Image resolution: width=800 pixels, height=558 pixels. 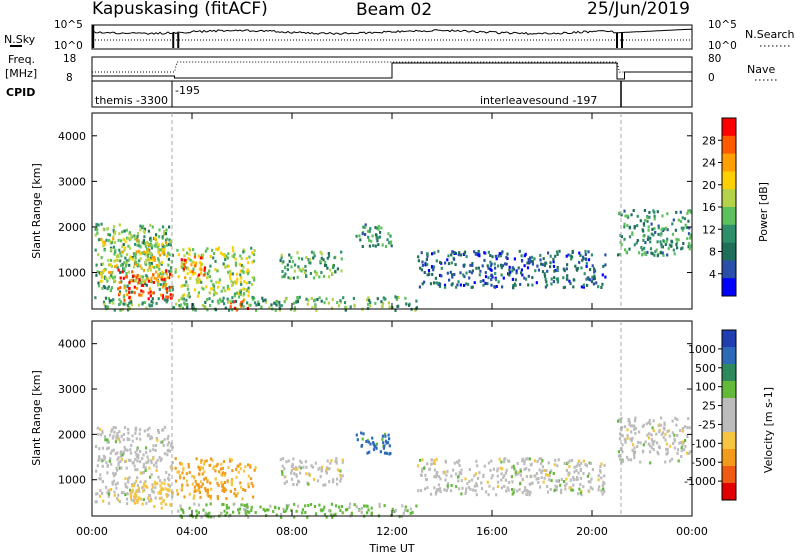 What do you see at coordinates (69, 78) in the screenshot?
I see `freq-tick-bottom: 8` at bounding box center [69, 78].